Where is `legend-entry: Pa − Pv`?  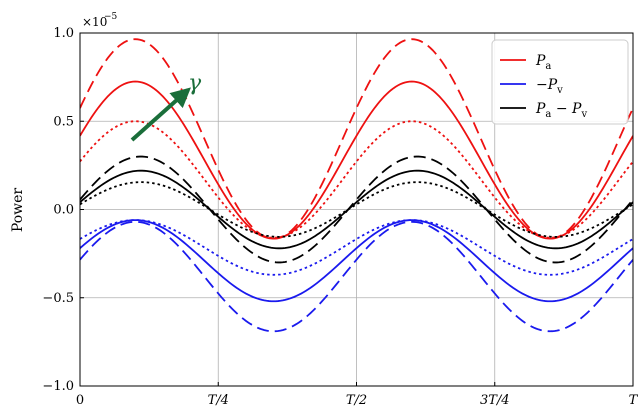
legend-entry: Pa − Pv is located at coordinates (561, 110).